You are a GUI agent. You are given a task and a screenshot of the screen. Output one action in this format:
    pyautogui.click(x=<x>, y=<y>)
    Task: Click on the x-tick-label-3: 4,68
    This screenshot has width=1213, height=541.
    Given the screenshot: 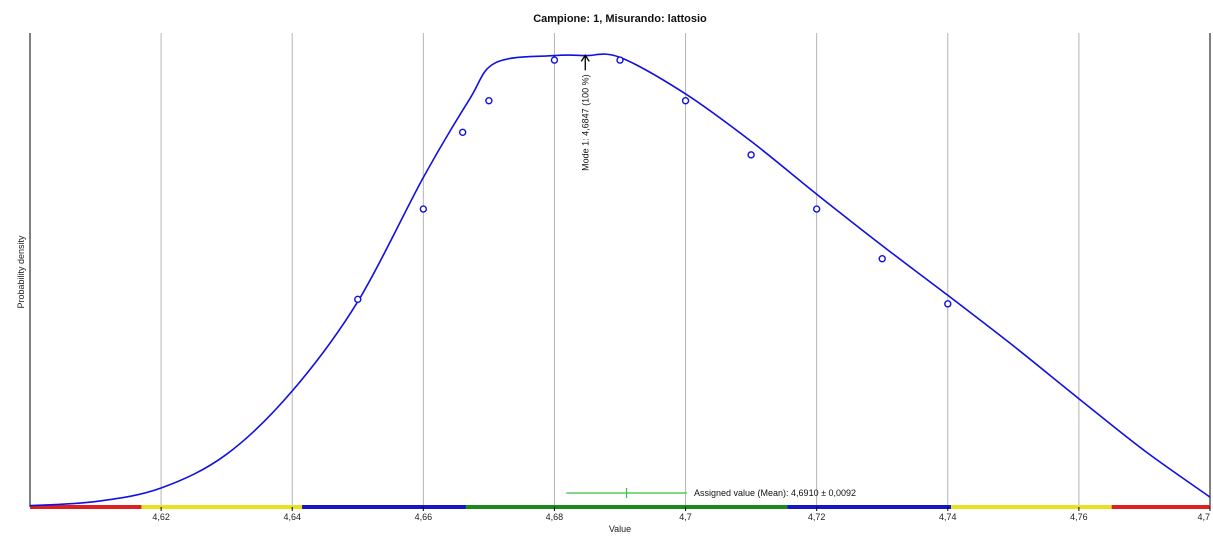 What is the action you would take?
    pyautogui.click(x=555, y=517)
    